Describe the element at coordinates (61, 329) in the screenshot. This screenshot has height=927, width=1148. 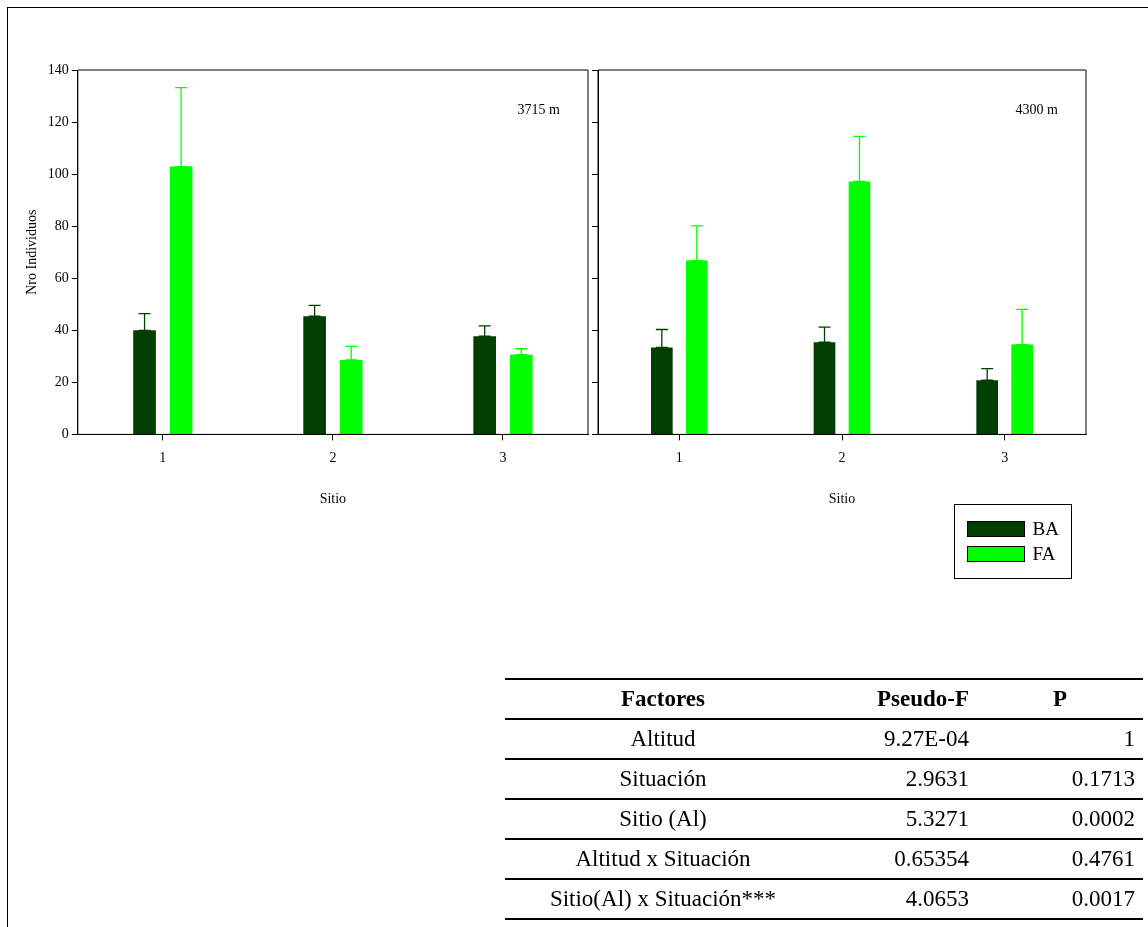
I see `y-tick-label: 40` at that location.